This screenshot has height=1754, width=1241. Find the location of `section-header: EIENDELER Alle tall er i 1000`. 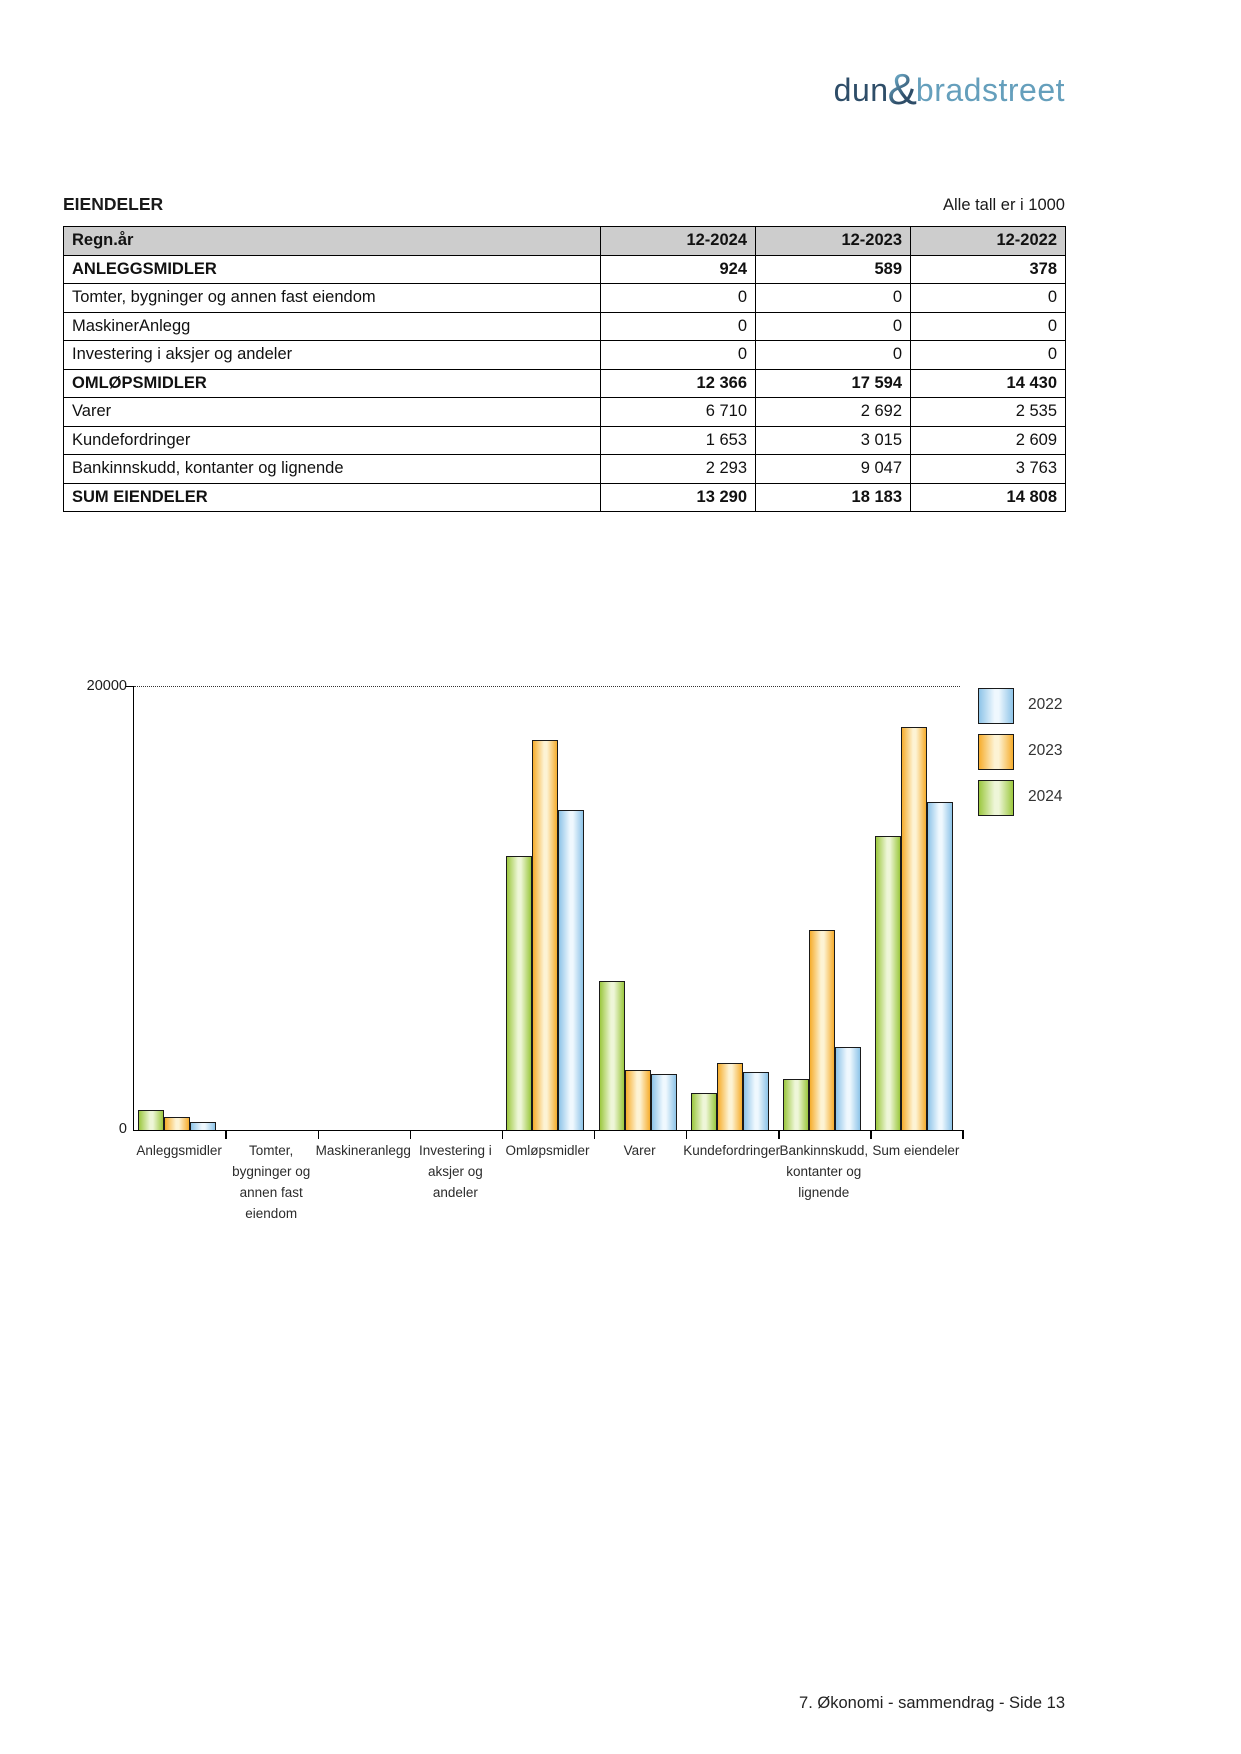

section-header: EIENDELER Alle tall er i 1000 is located at coordinates (564, 204).